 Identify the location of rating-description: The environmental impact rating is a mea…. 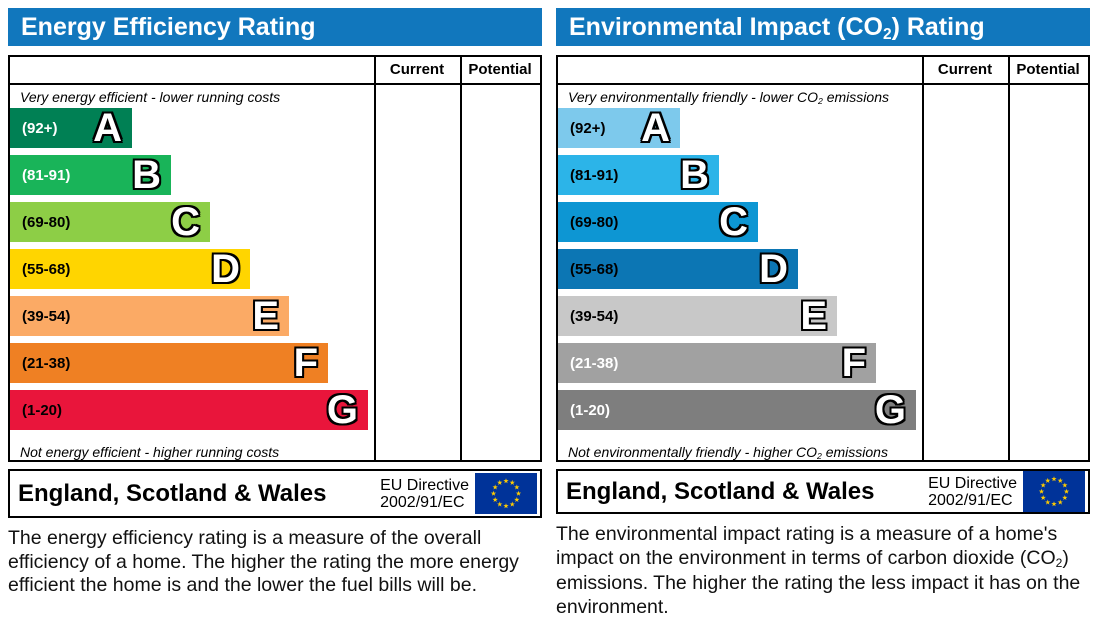
(818, 570).